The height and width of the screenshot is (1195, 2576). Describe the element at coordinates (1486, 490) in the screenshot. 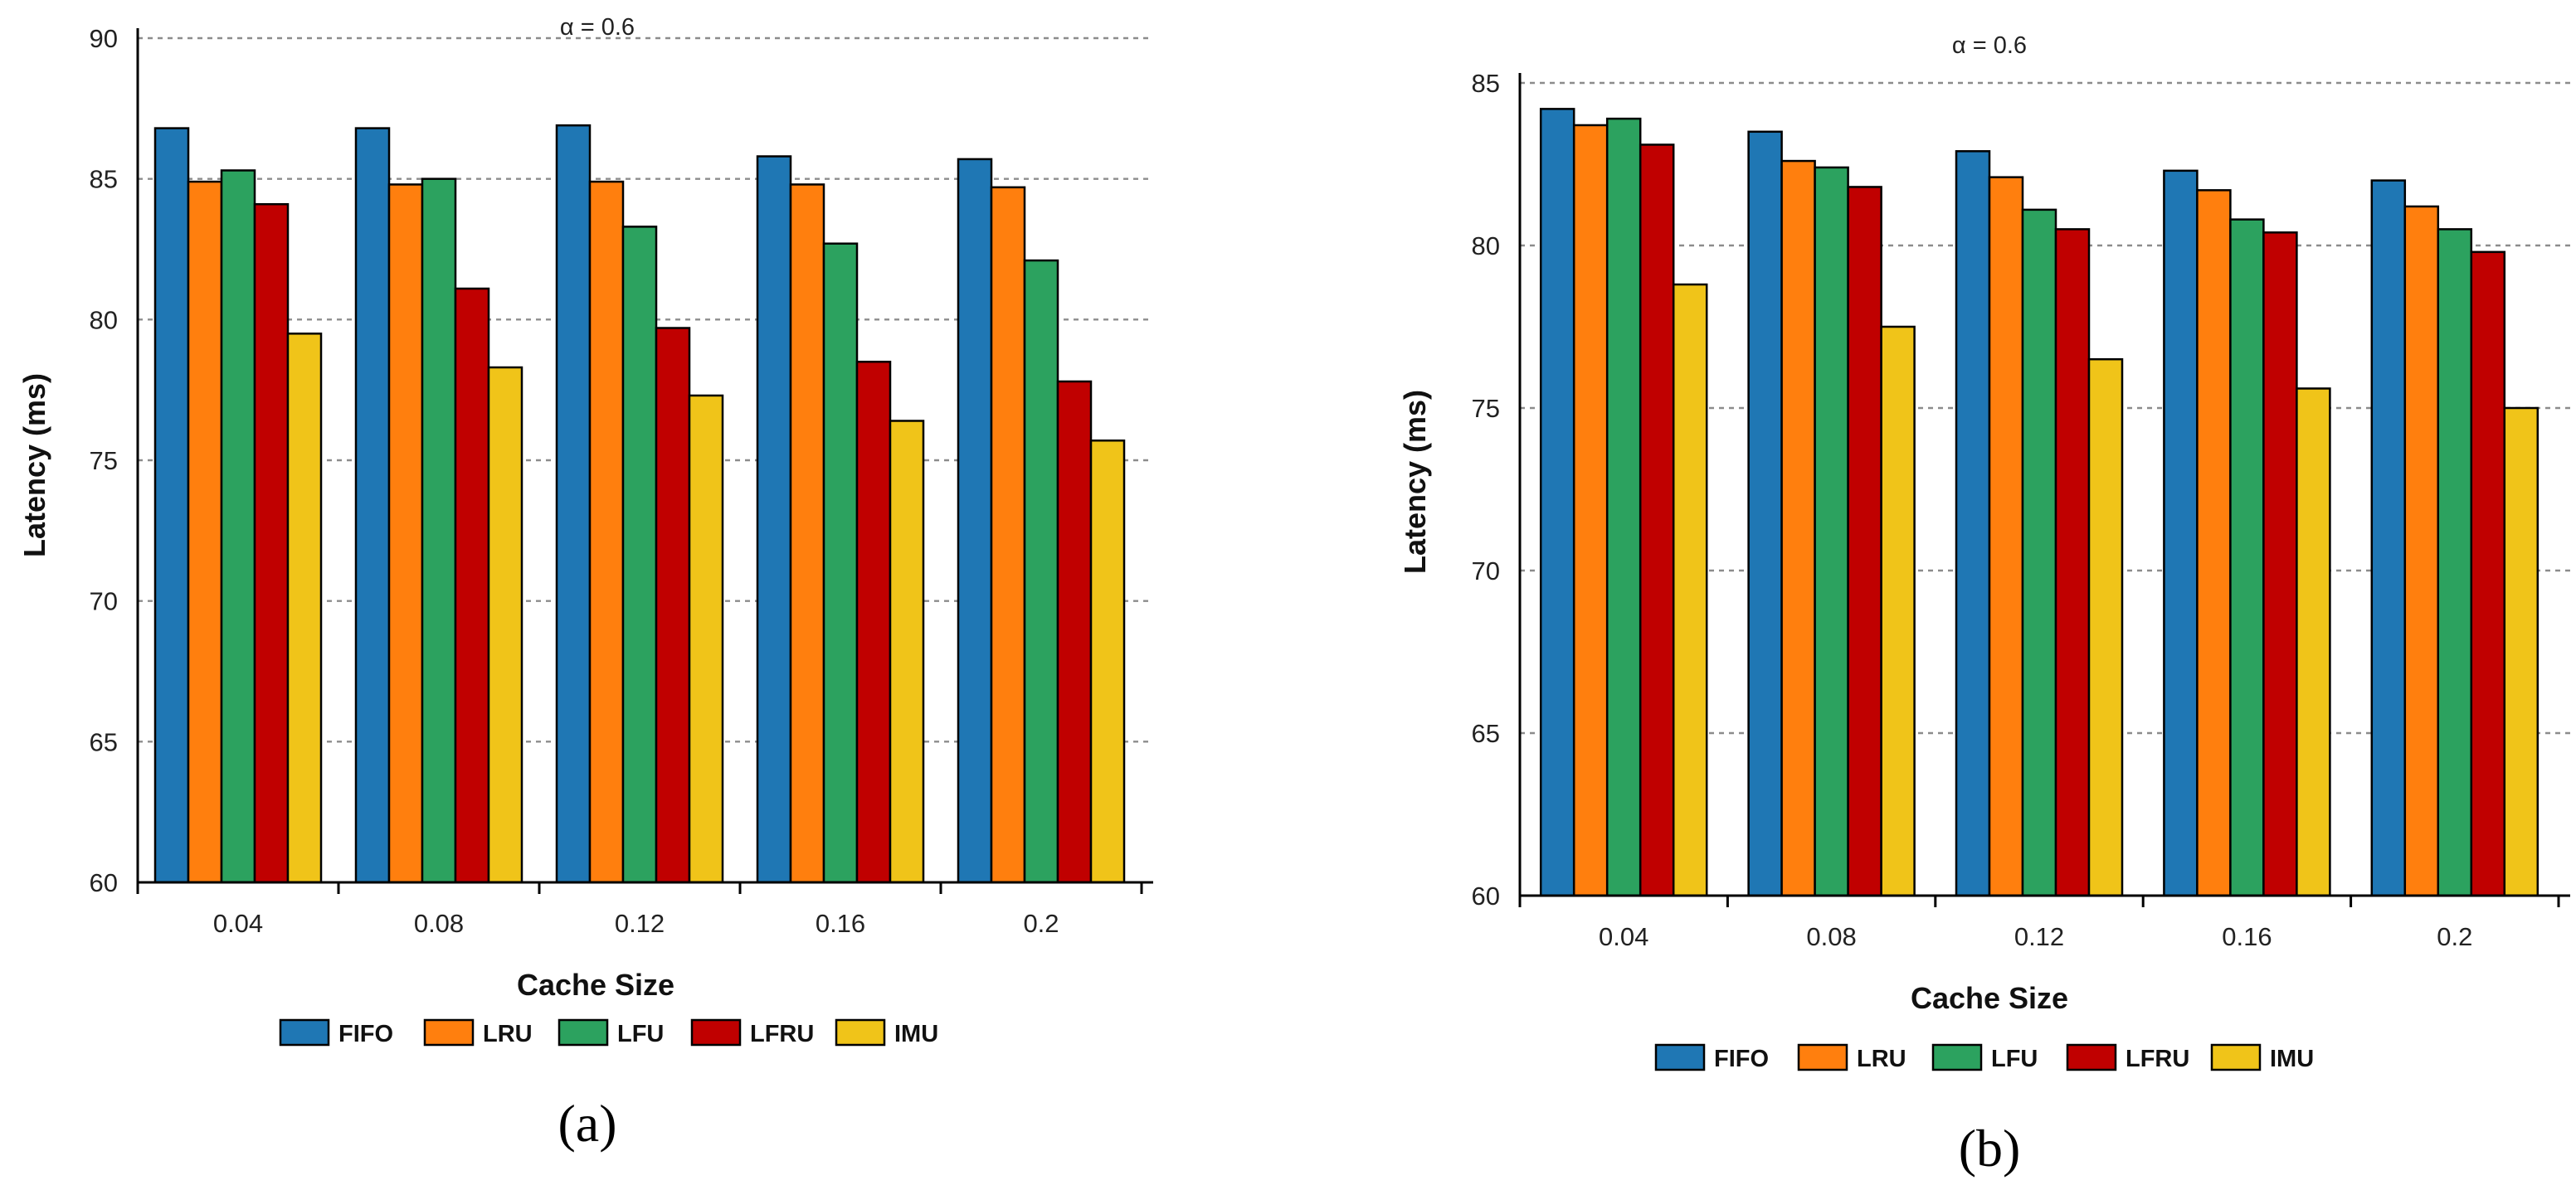

I see `y-tick-labels: 60 65 70 75 80 85` at that location.